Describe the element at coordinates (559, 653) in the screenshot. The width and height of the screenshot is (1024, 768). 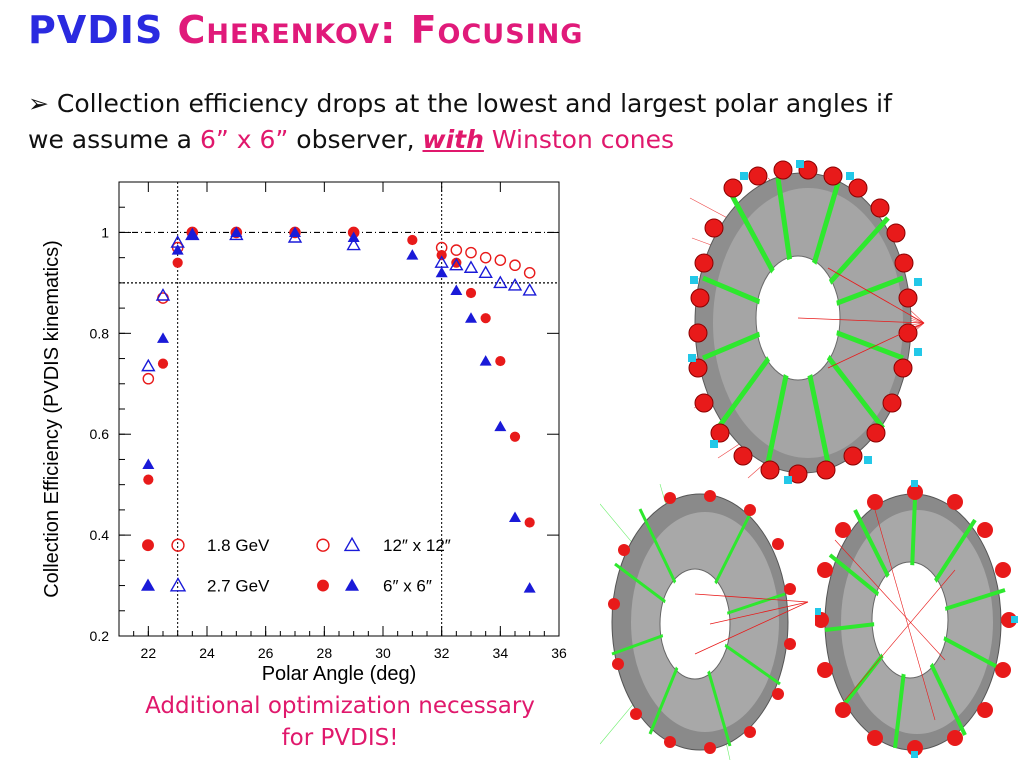
I see `x-tick-label: 36` at that location.